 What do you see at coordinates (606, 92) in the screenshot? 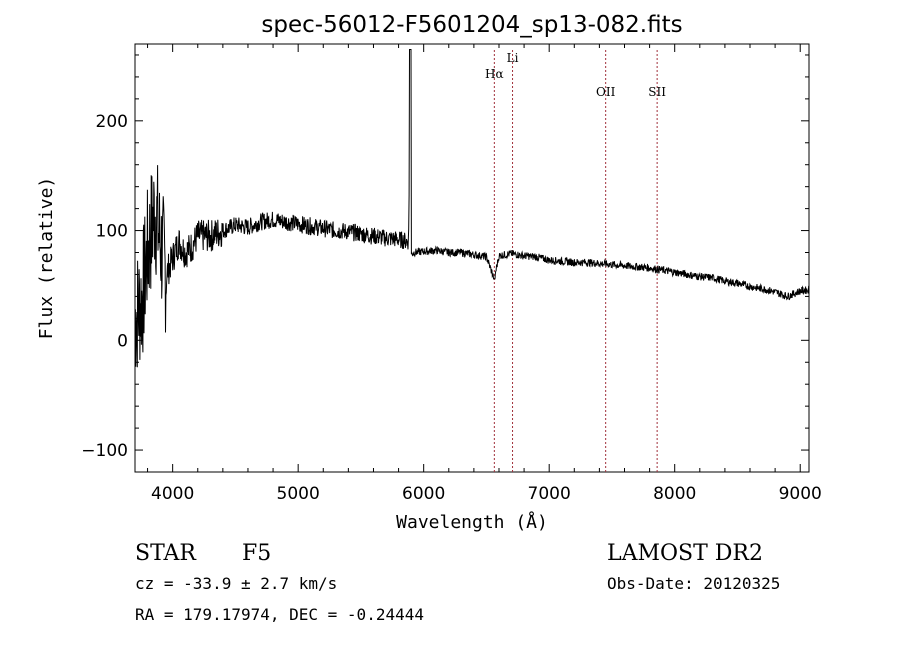
I see `spectral-line-label: OII` at bounding box center [606, 92].